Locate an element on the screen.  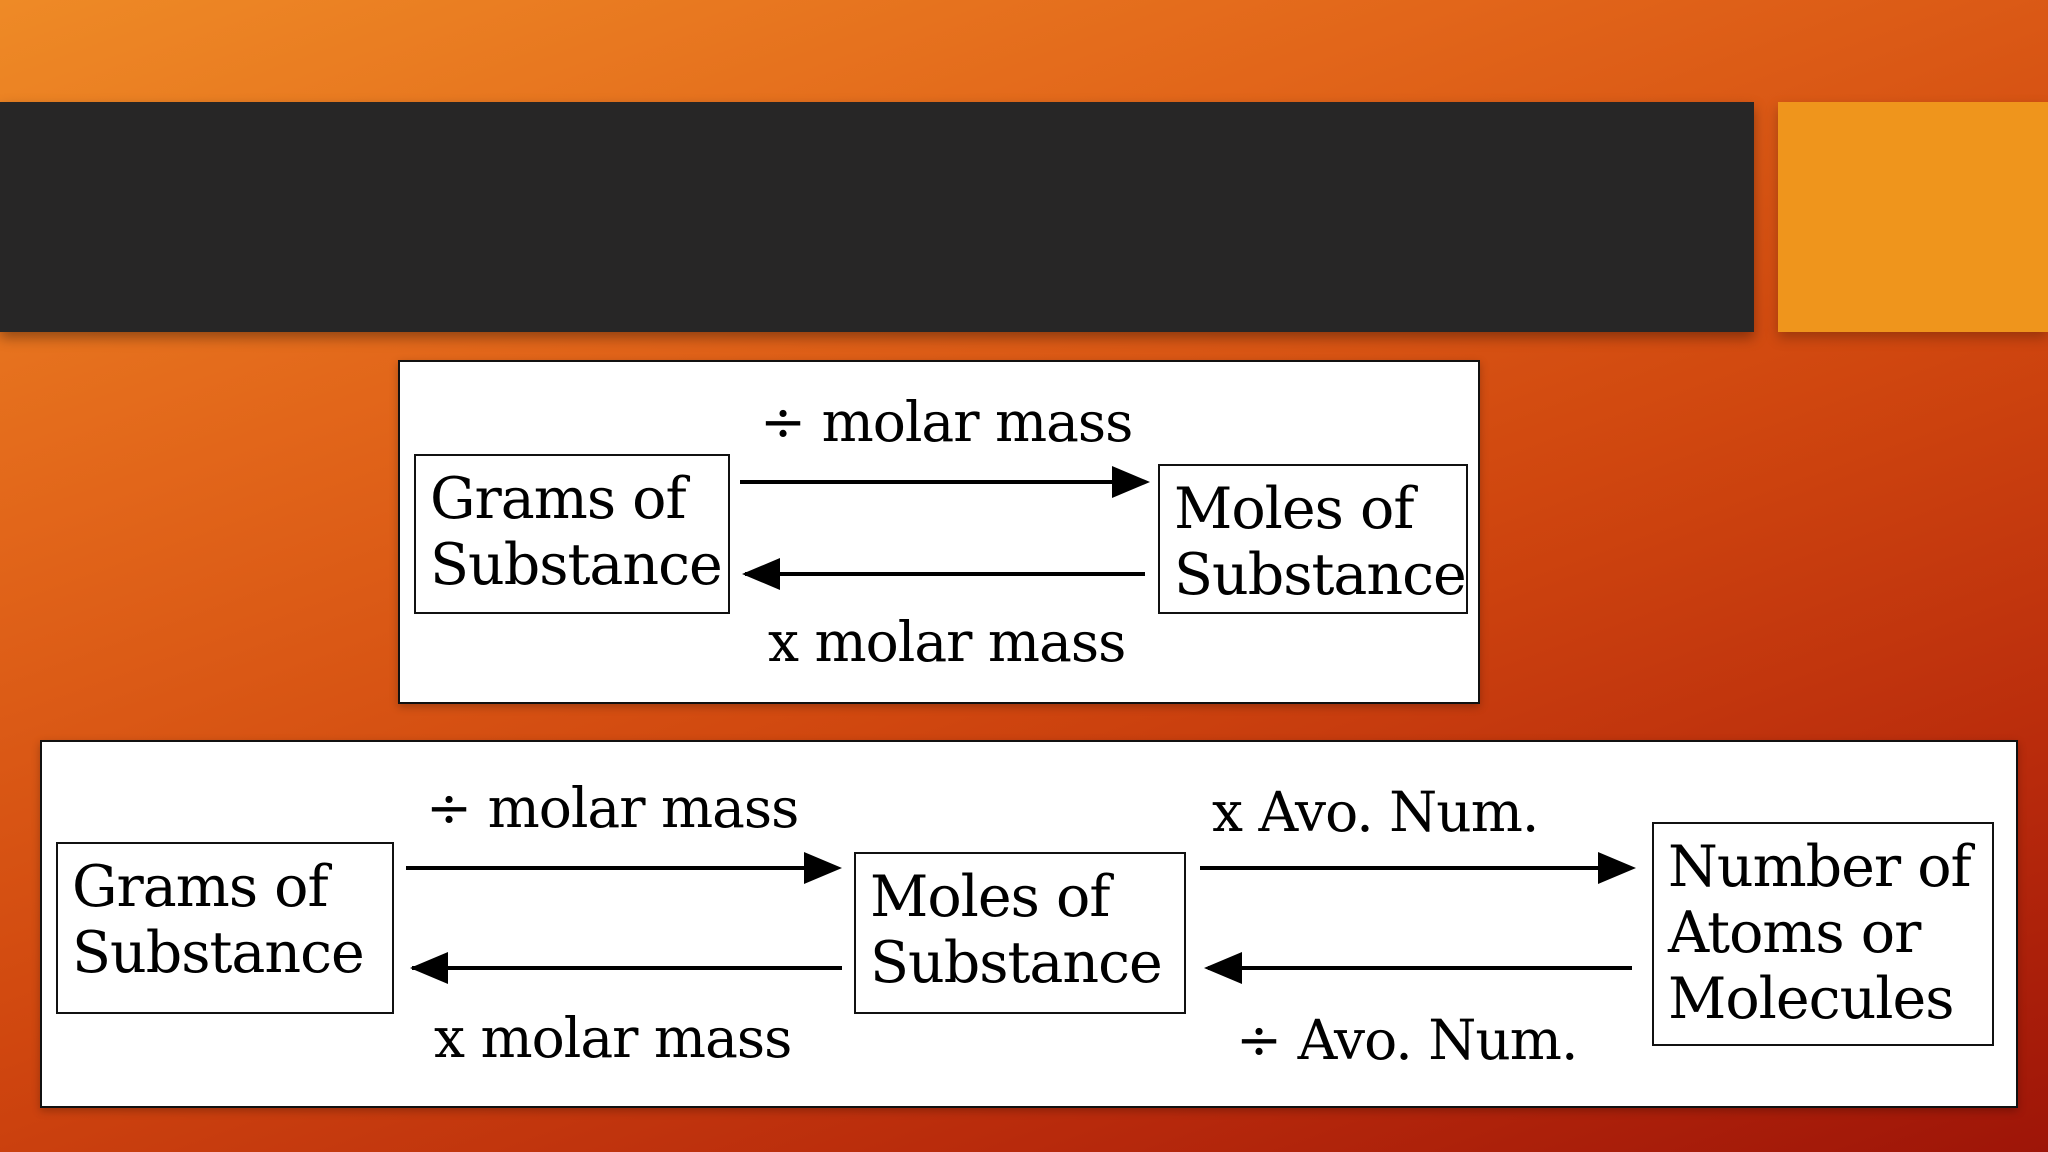
forward-arrowhead is located at coordinates (1131, 482).